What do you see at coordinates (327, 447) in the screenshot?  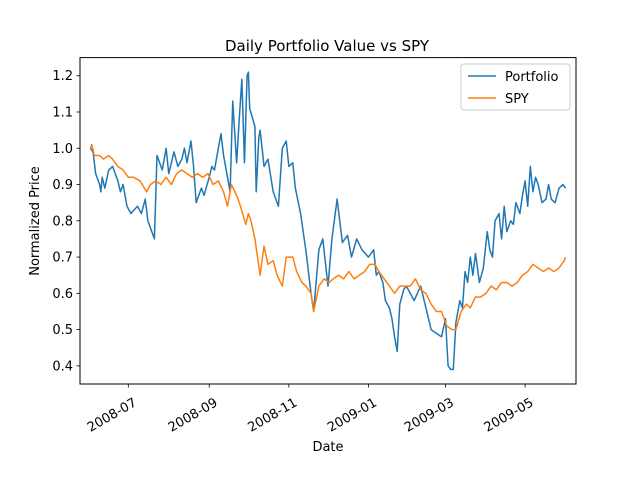 I see `x-axis-label: Date` at bounding box center [327, 447].